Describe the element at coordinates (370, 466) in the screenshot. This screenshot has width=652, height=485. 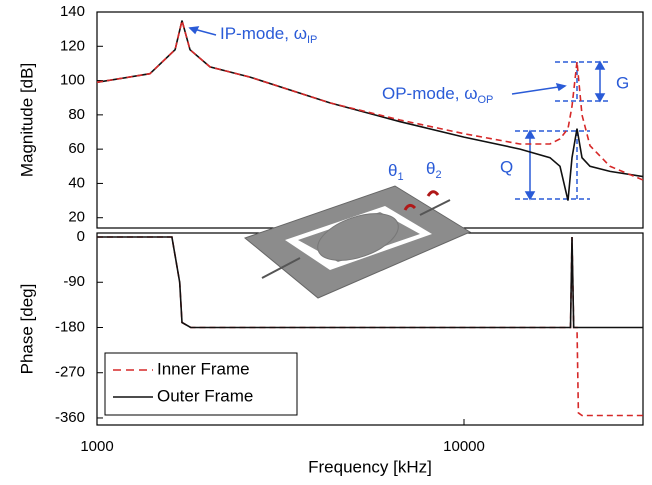
I see `x-axis-label: Frequency [kHz]` at that location.